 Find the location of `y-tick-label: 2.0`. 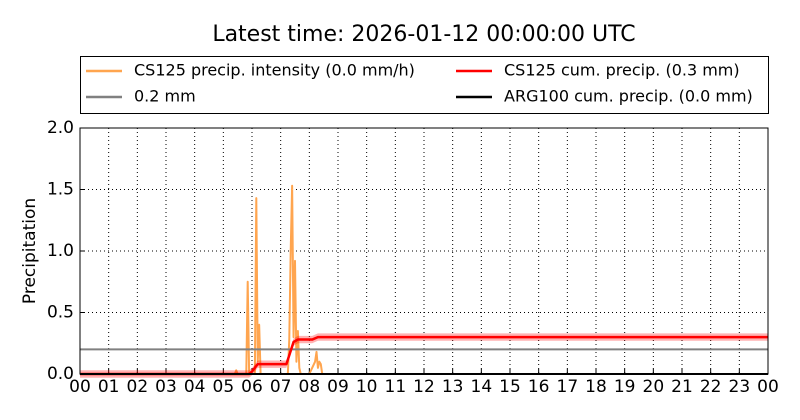

y-tick-label: 2.0 is located at coordinates (60, 128).